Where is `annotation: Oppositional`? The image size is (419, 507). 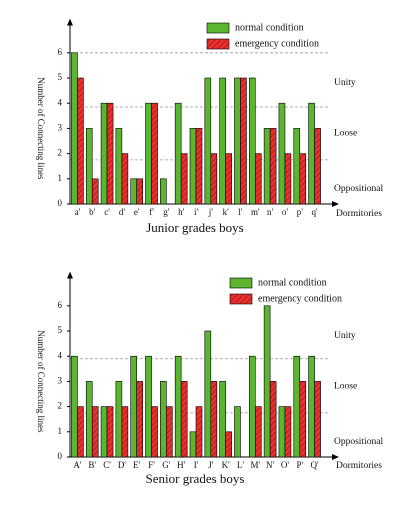 annotation: Oppositional is located at coordinates (358, 442).